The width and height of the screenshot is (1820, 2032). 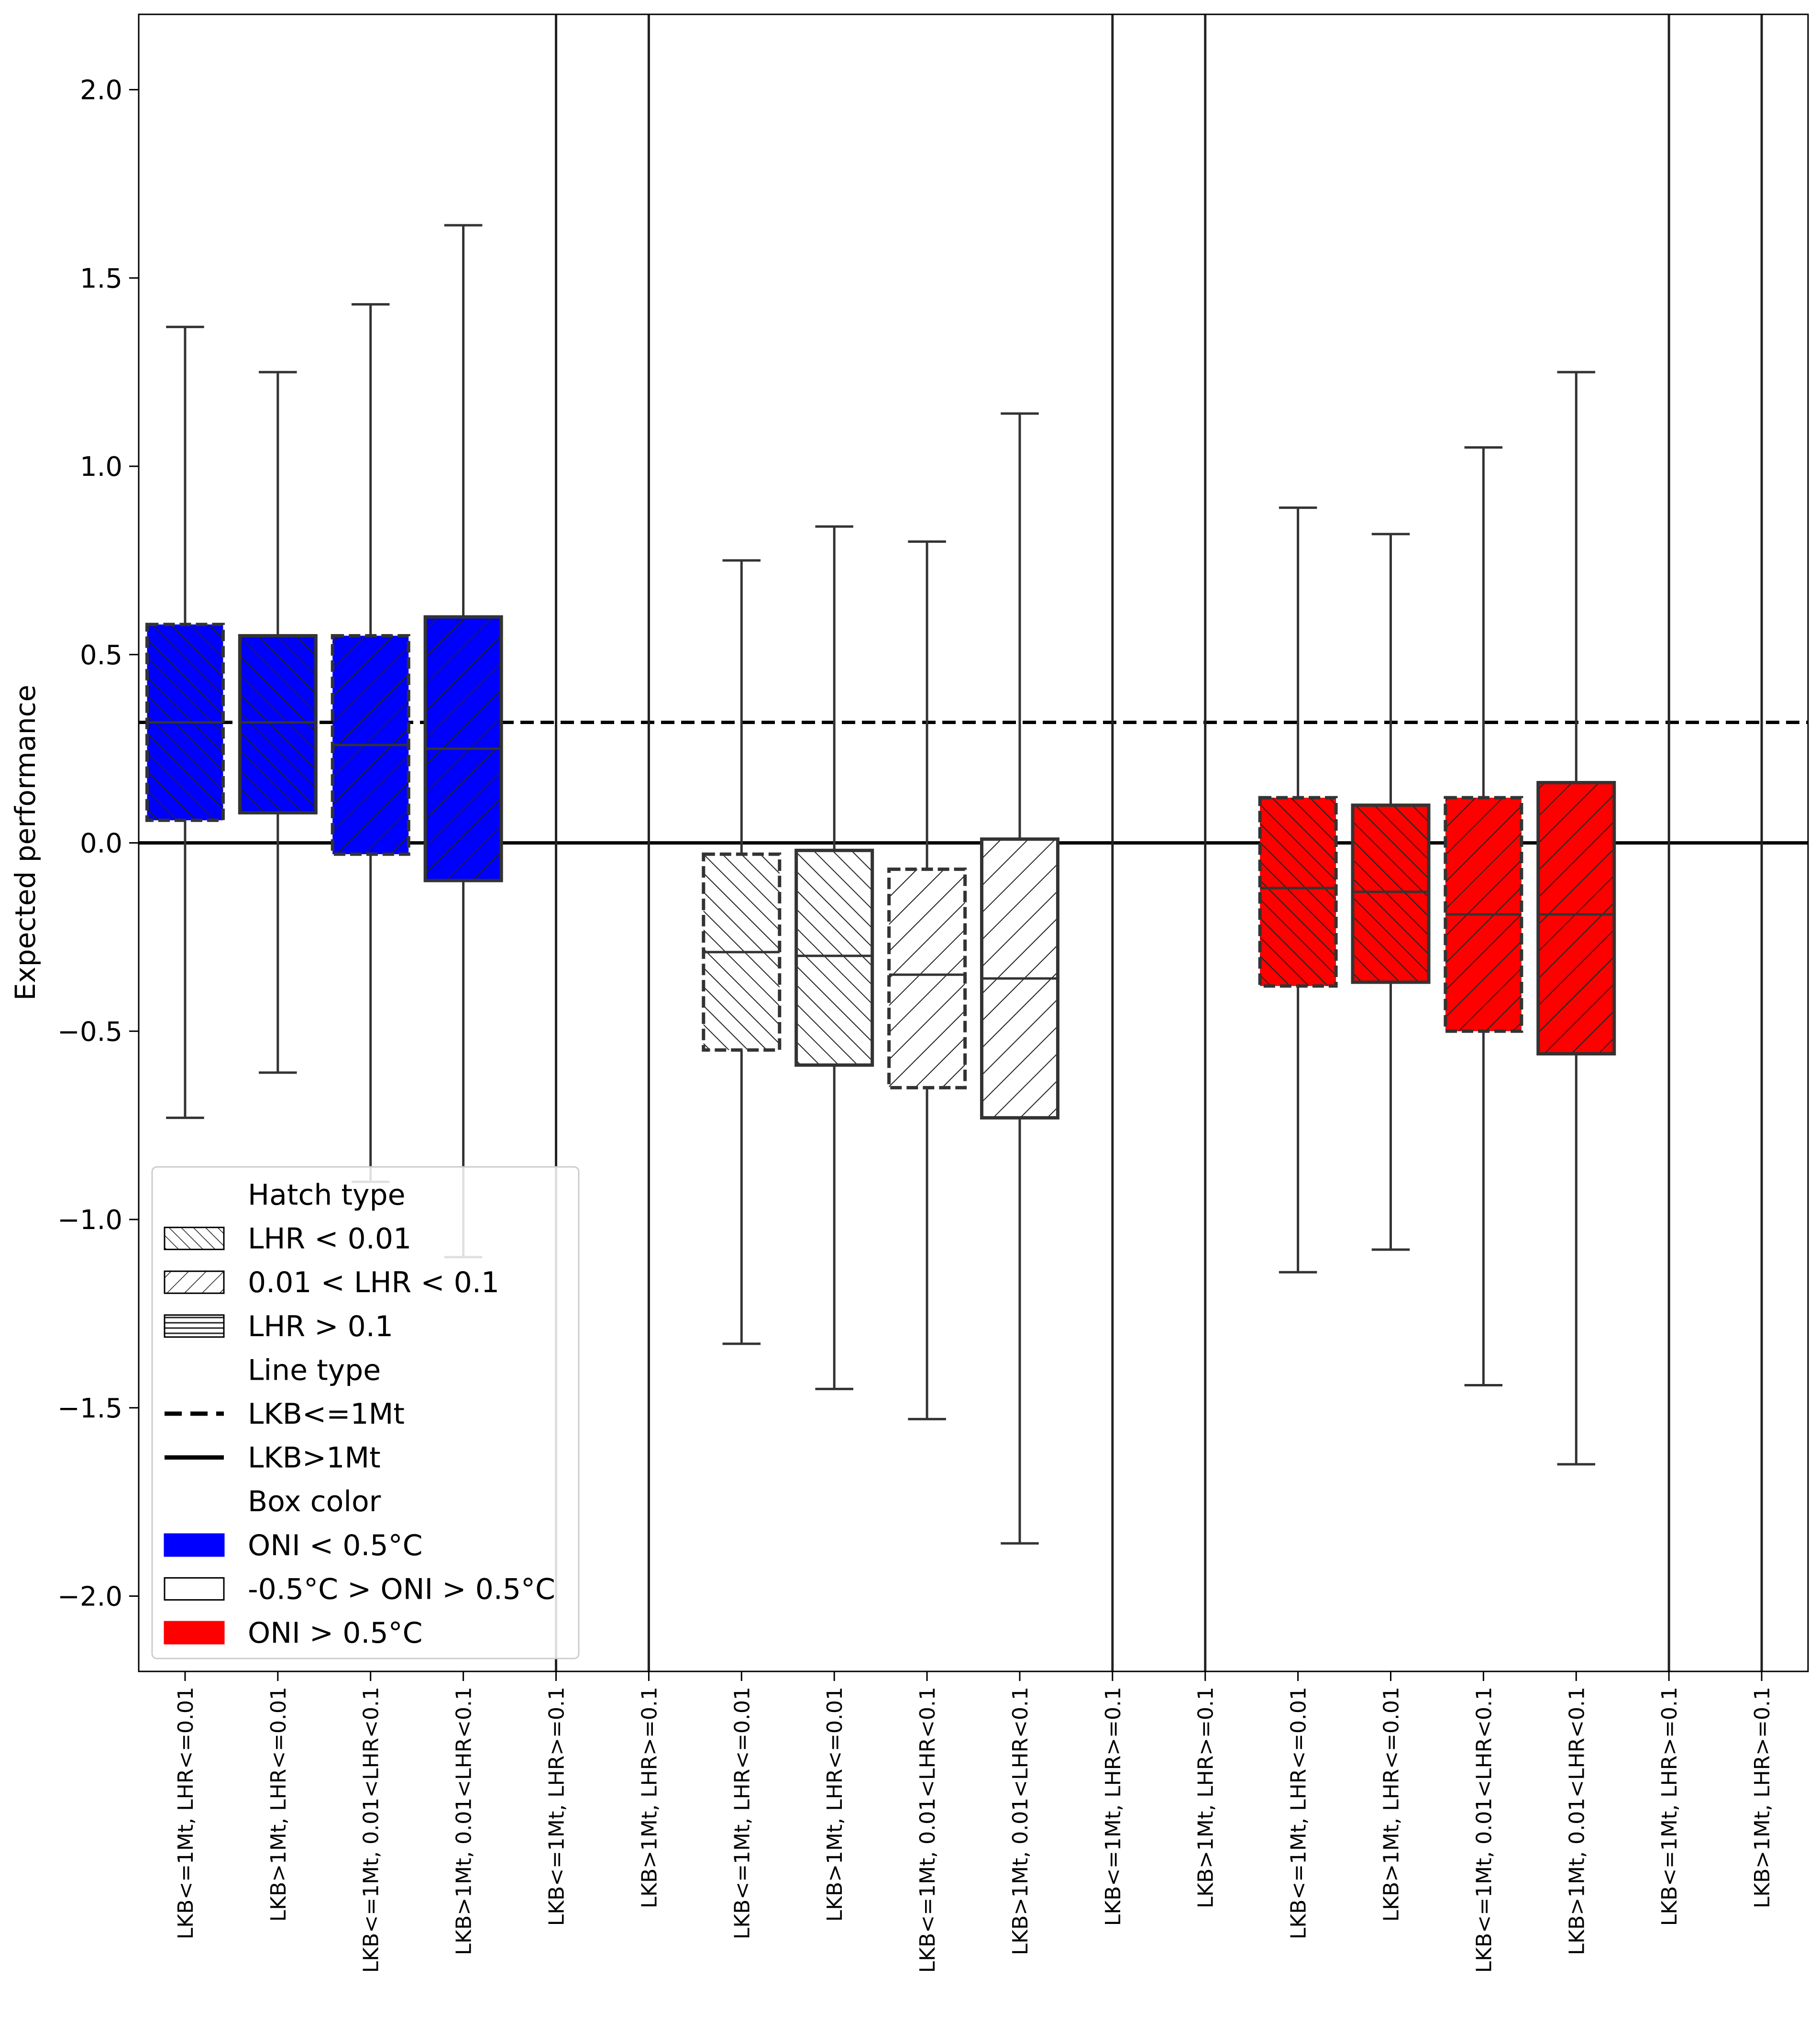 I want to click on legend-label: LHR < 0.01, so click(x=330, y=1239).